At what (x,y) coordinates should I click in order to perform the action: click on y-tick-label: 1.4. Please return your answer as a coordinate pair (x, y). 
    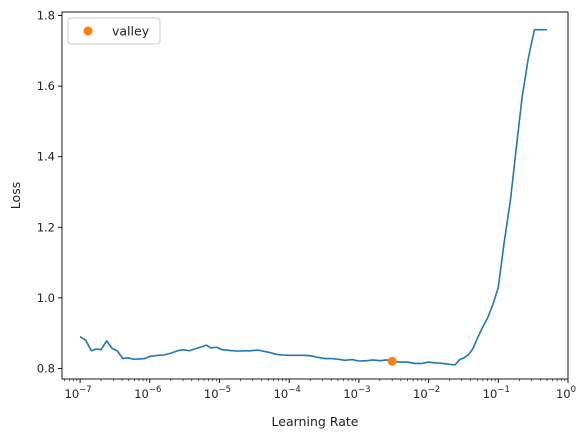
    Looking at the image, I should click on (46, 157).